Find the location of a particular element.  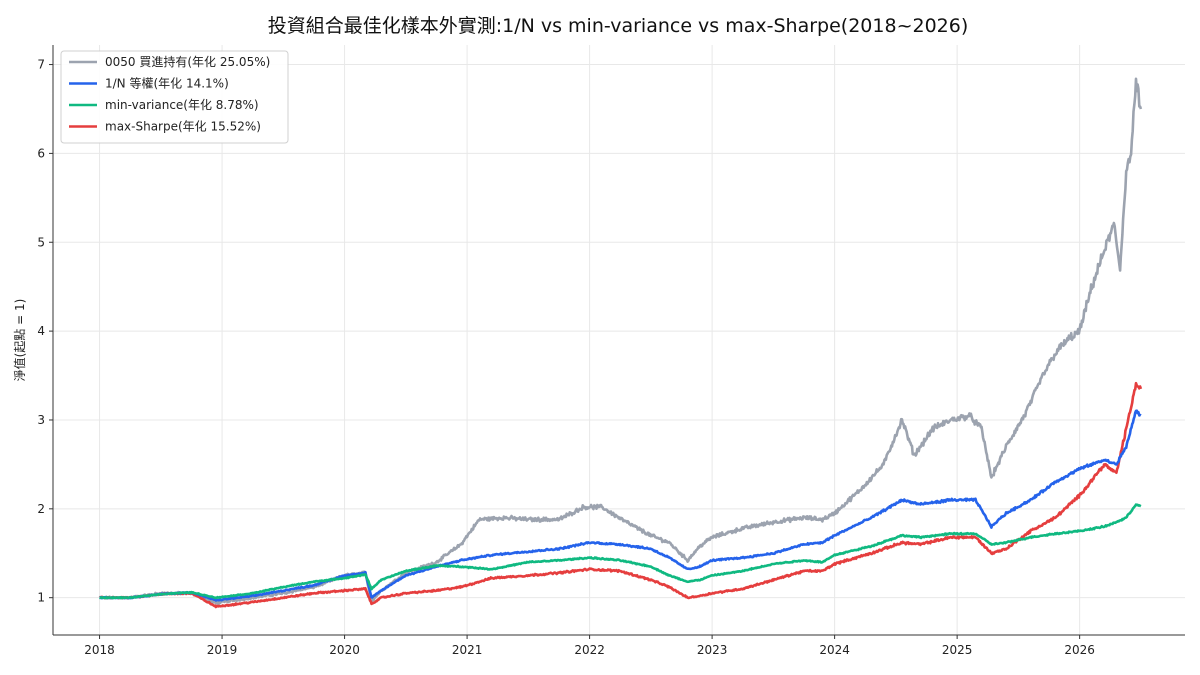

legend-entry-label: 0050 買進持有(年化 25.05%) is located at coordinates (187, 61).